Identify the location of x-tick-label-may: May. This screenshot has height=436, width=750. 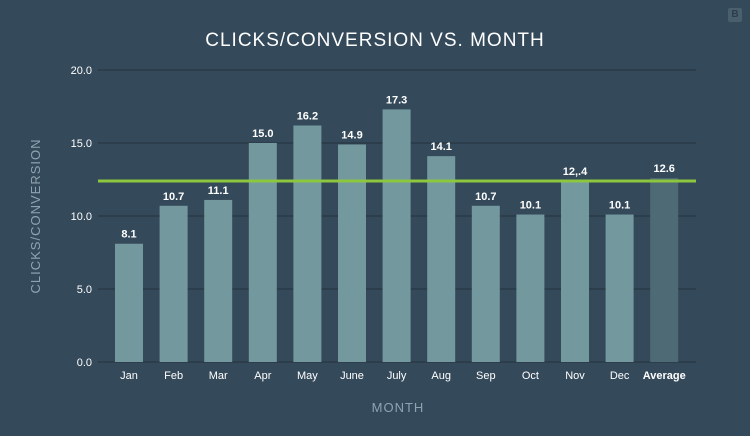
(307, 376).